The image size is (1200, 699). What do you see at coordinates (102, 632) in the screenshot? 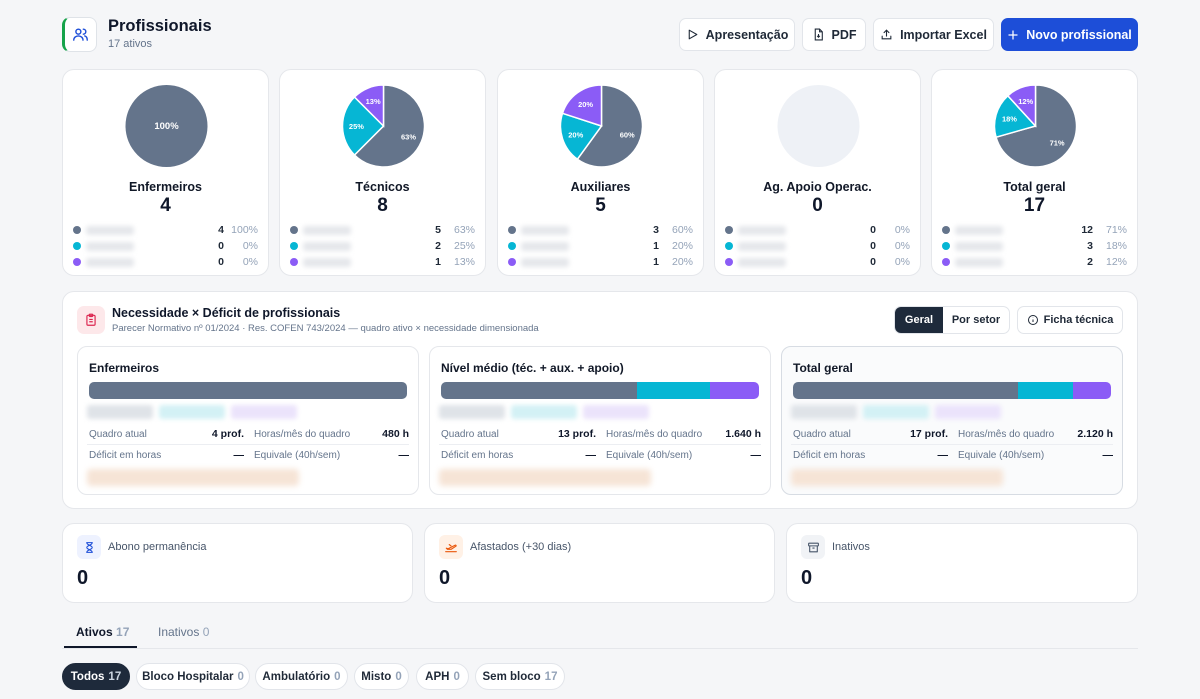
I see `tab-ativos: Ativos 17` at bounding box center [102, 632].